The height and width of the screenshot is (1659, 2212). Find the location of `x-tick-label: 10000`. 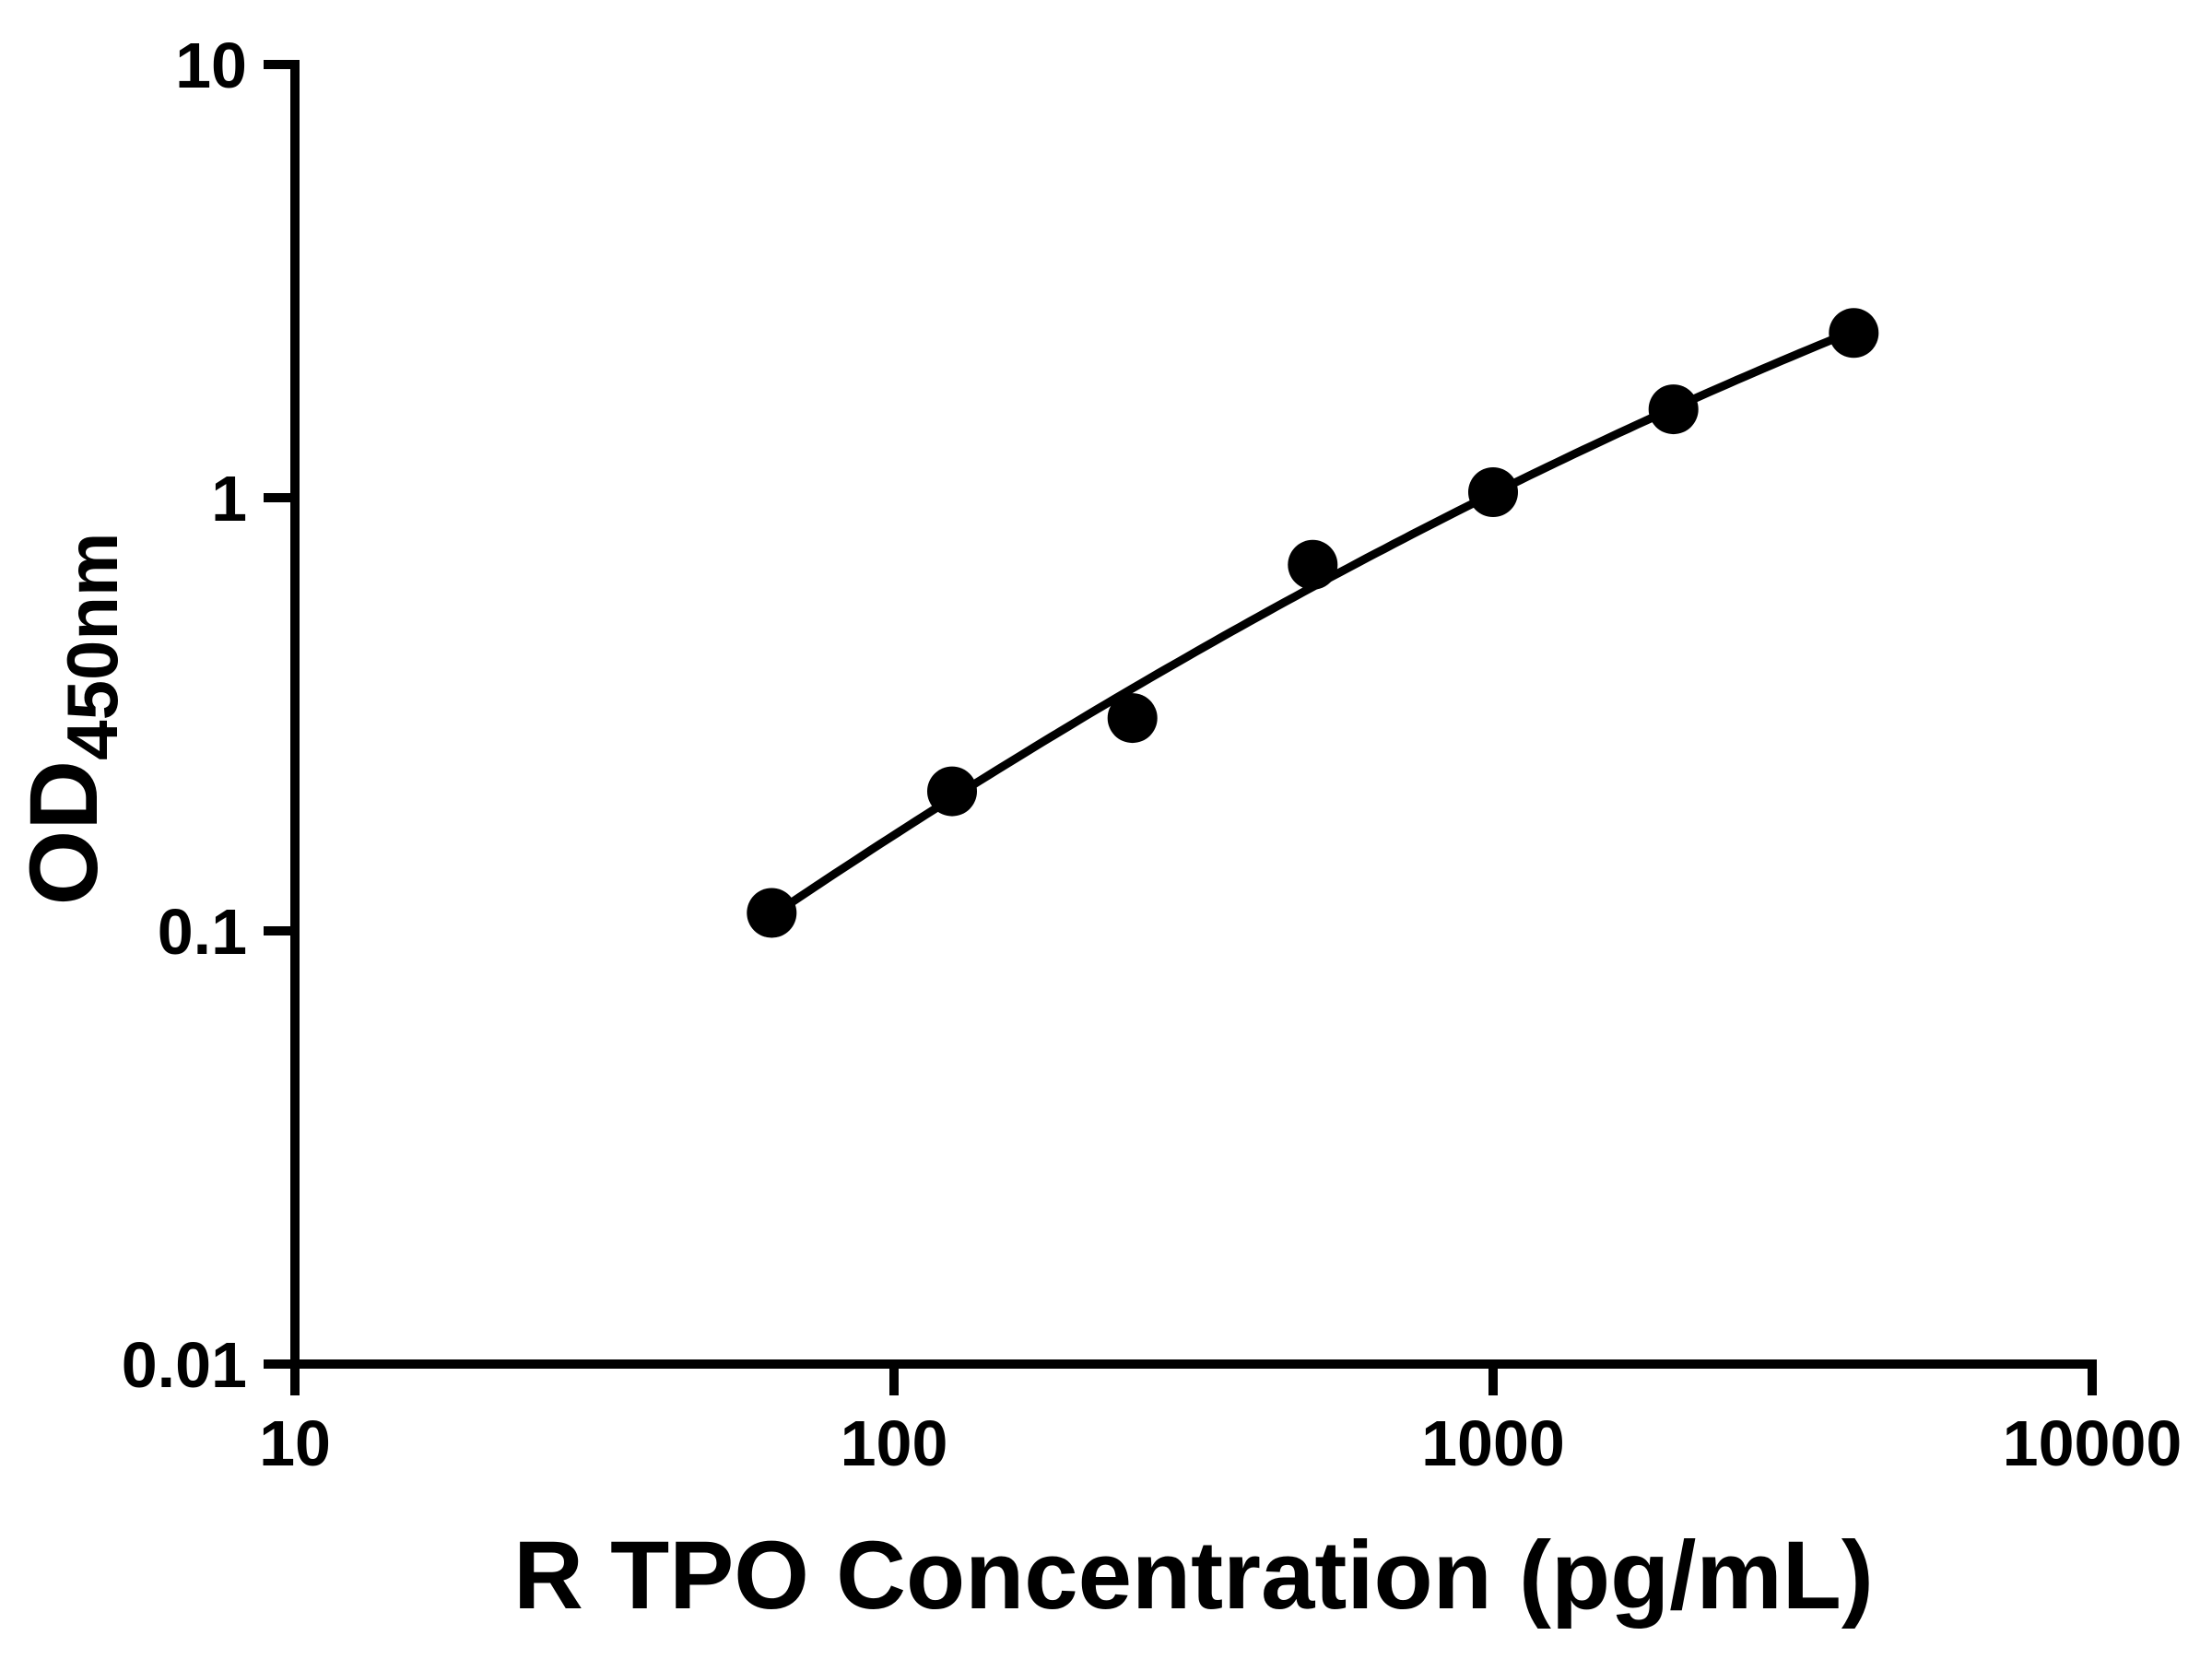

x-tick-label: 10000 is located at coordinates (2093, 1443).